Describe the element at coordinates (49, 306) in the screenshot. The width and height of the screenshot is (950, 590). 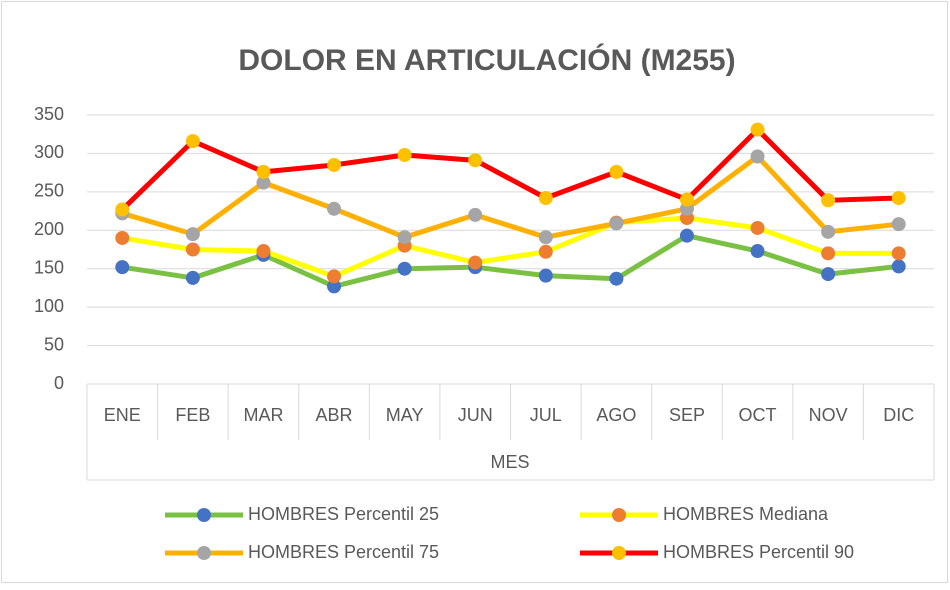
I see `y-tick-label: 100` at that location.